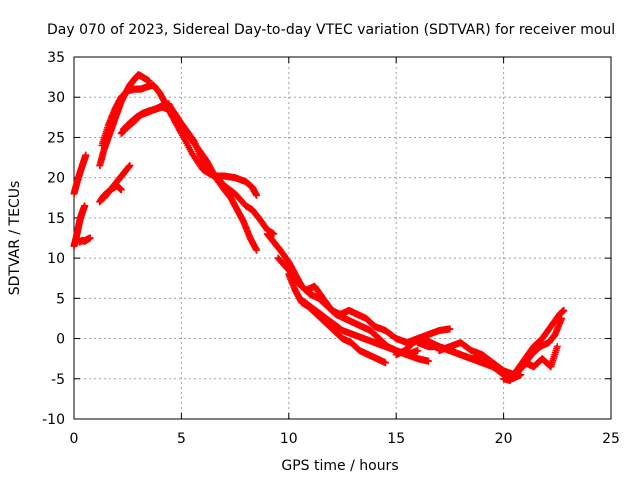 The width and height of the screenshot is (640, 480). Describe the element at coordinates (181, 439) in the screenshot. I see `x-tick-label: 5` at that location.